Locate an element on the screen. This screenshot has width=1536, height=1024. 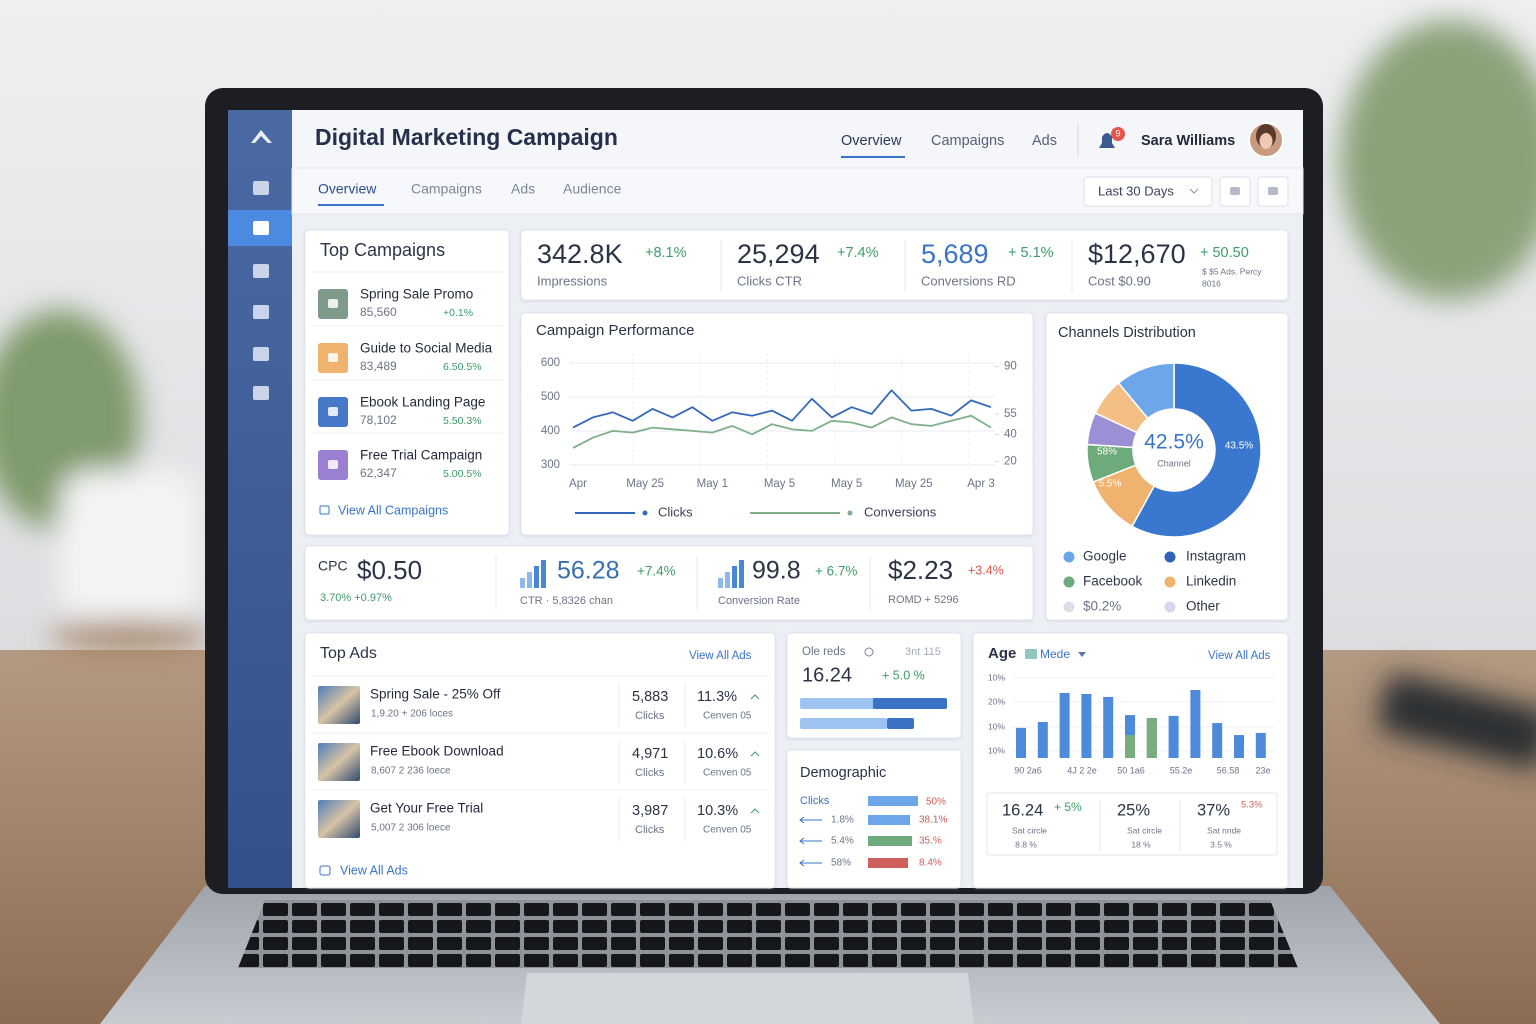
demo-icon is located at coordinates (810, 841).